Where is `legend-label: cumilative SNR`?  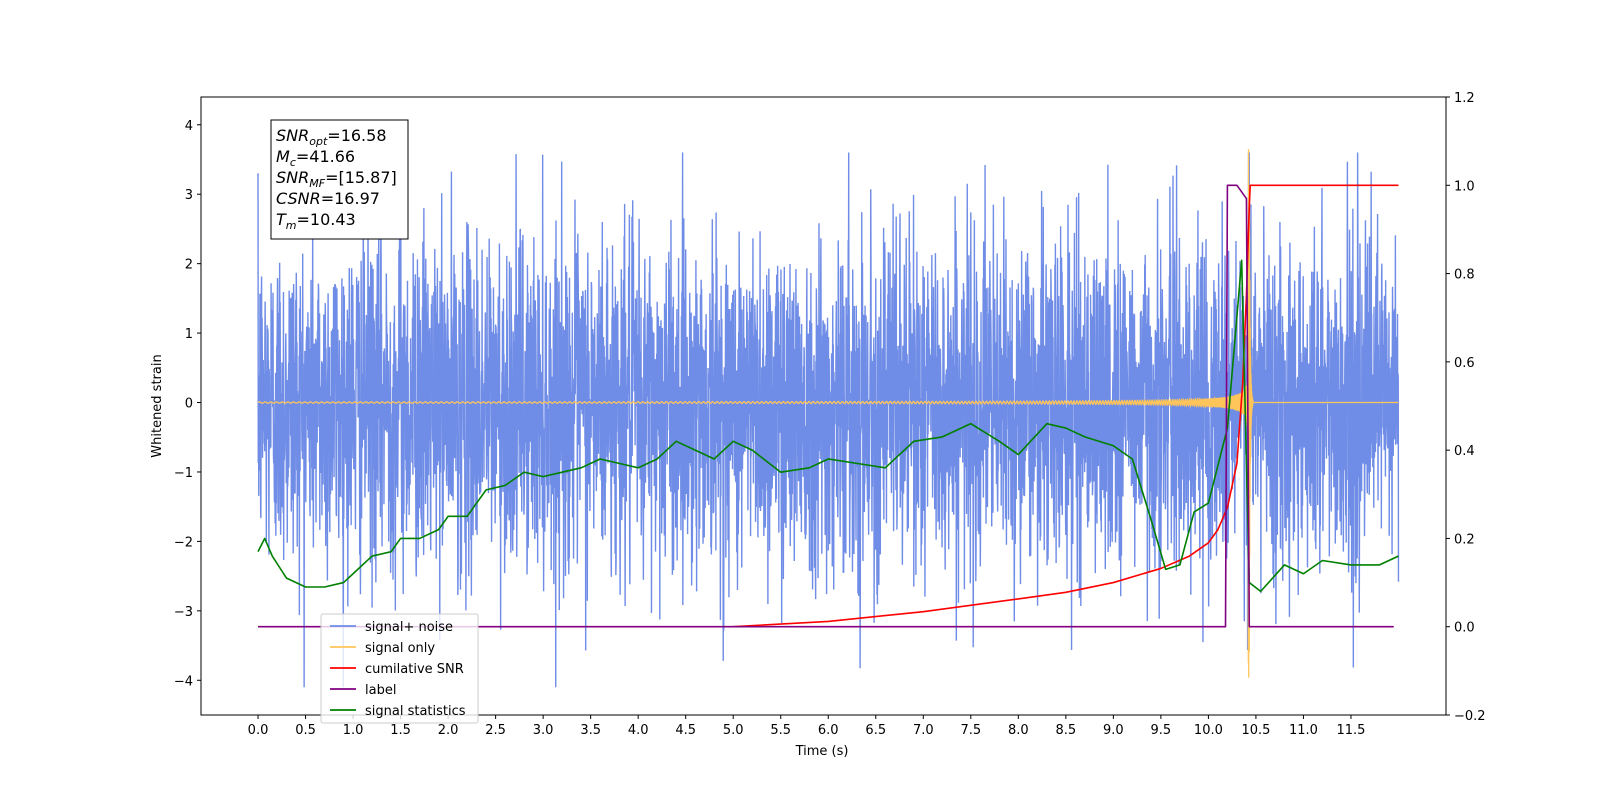
legend-label: cumilative SNR is located at coordinates (414, 669).